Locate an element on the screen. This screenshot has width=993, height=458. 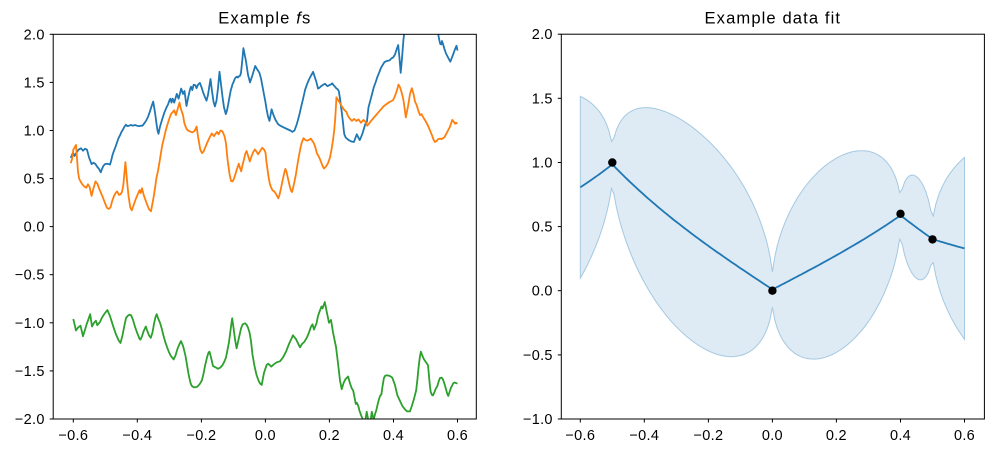
svg-text: −2.0 is located at coordinates (30, 420).